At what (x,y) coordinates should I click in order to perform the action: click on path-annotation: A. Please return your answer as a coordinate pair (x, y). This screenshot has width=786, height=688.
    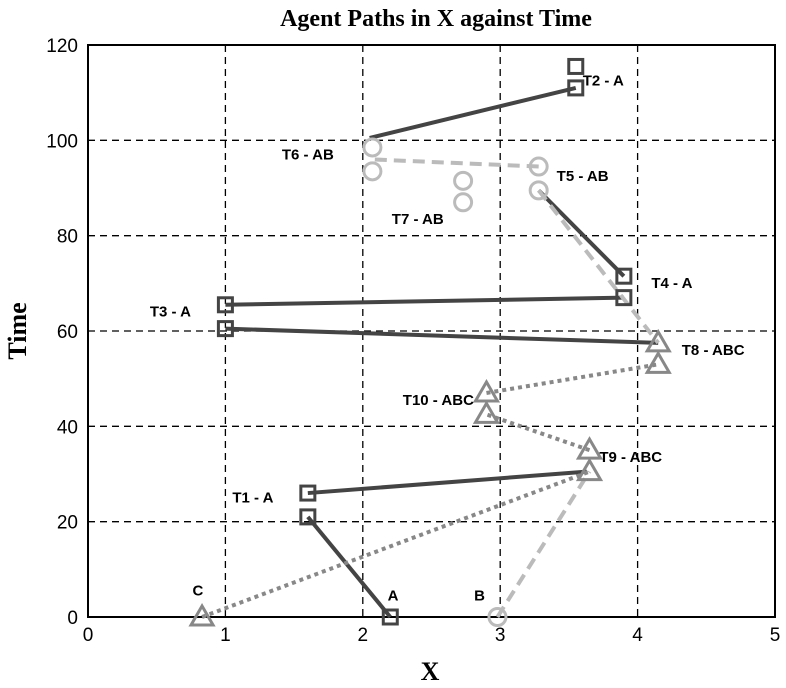
    Looking at the image, I should click on (393, 595).